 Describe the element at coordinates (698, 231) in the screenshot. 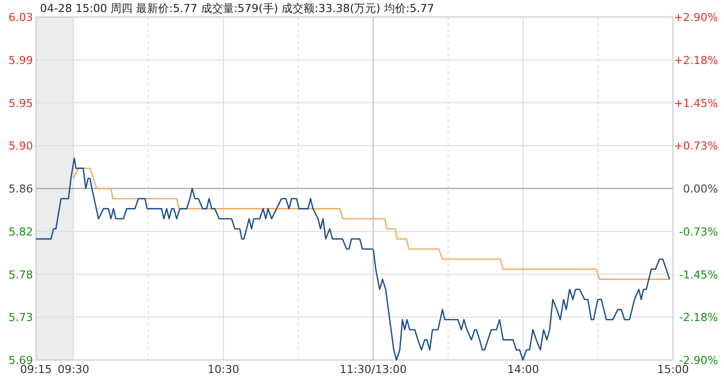

I see `y2-tick-label: -0.73%` at that location.